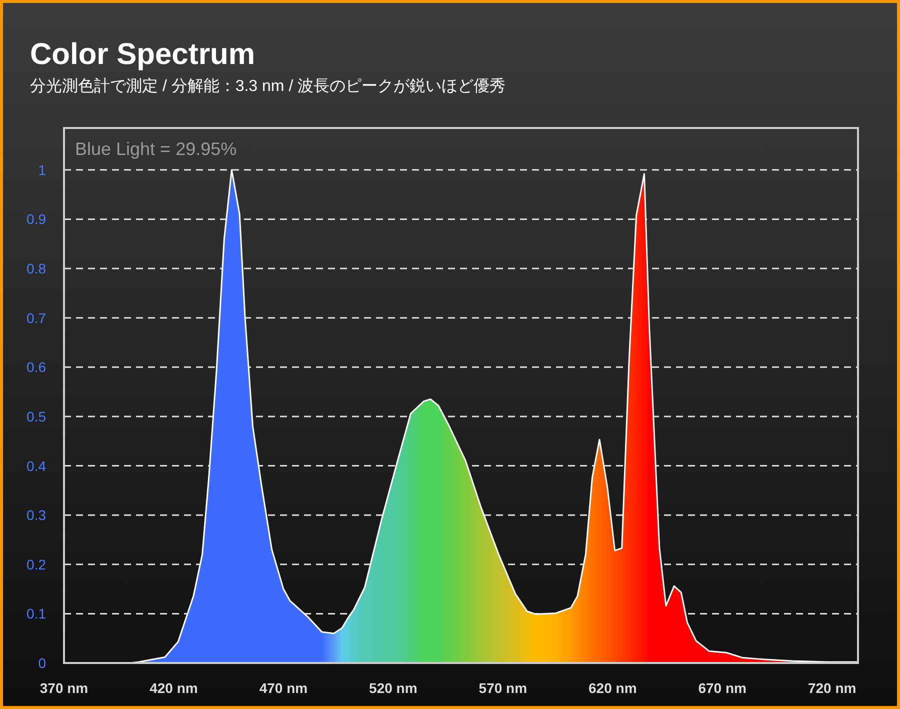  I want to click on y-tick-label: 0.2, so click(36, 564).